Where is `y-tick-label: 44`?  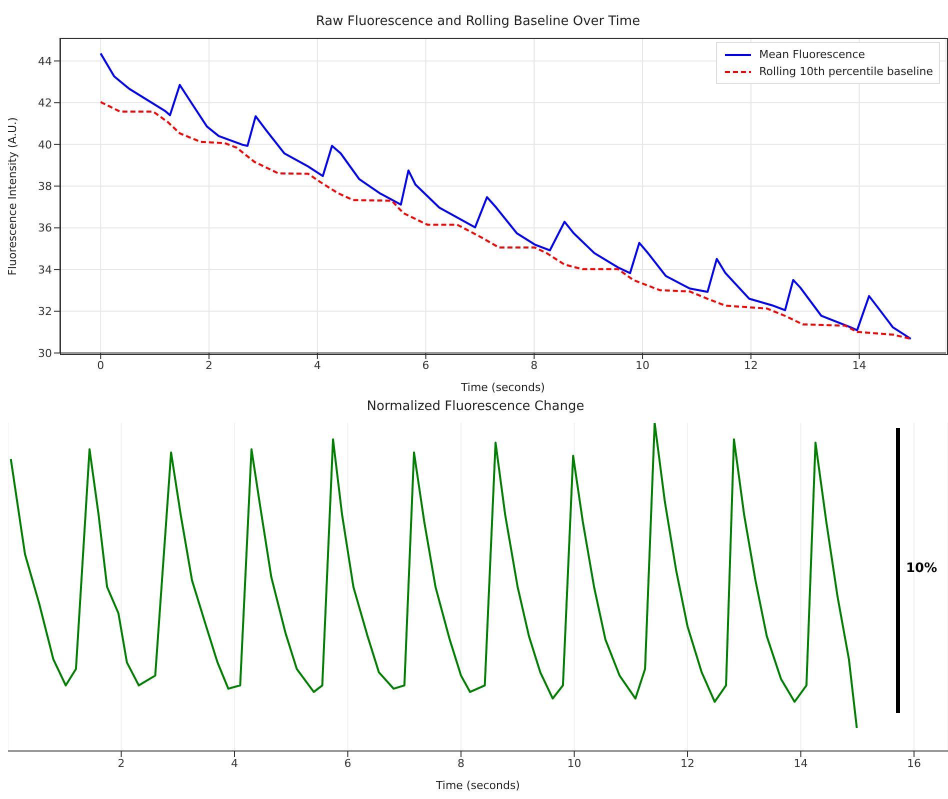
y-tick-label: 44 is located at coordinates (45, 61).